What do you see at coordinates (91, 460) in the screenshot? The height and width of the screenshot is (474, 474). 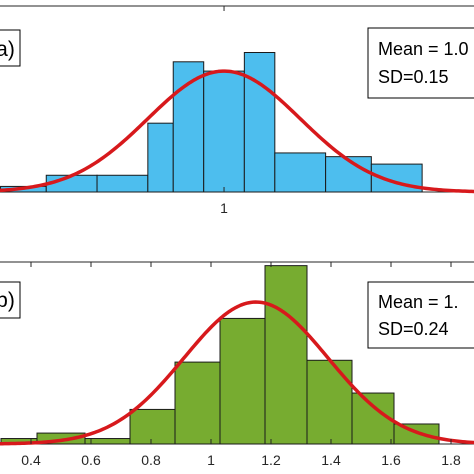 I see `x-tick-label: 0.6` at bounding box center [91, 460].